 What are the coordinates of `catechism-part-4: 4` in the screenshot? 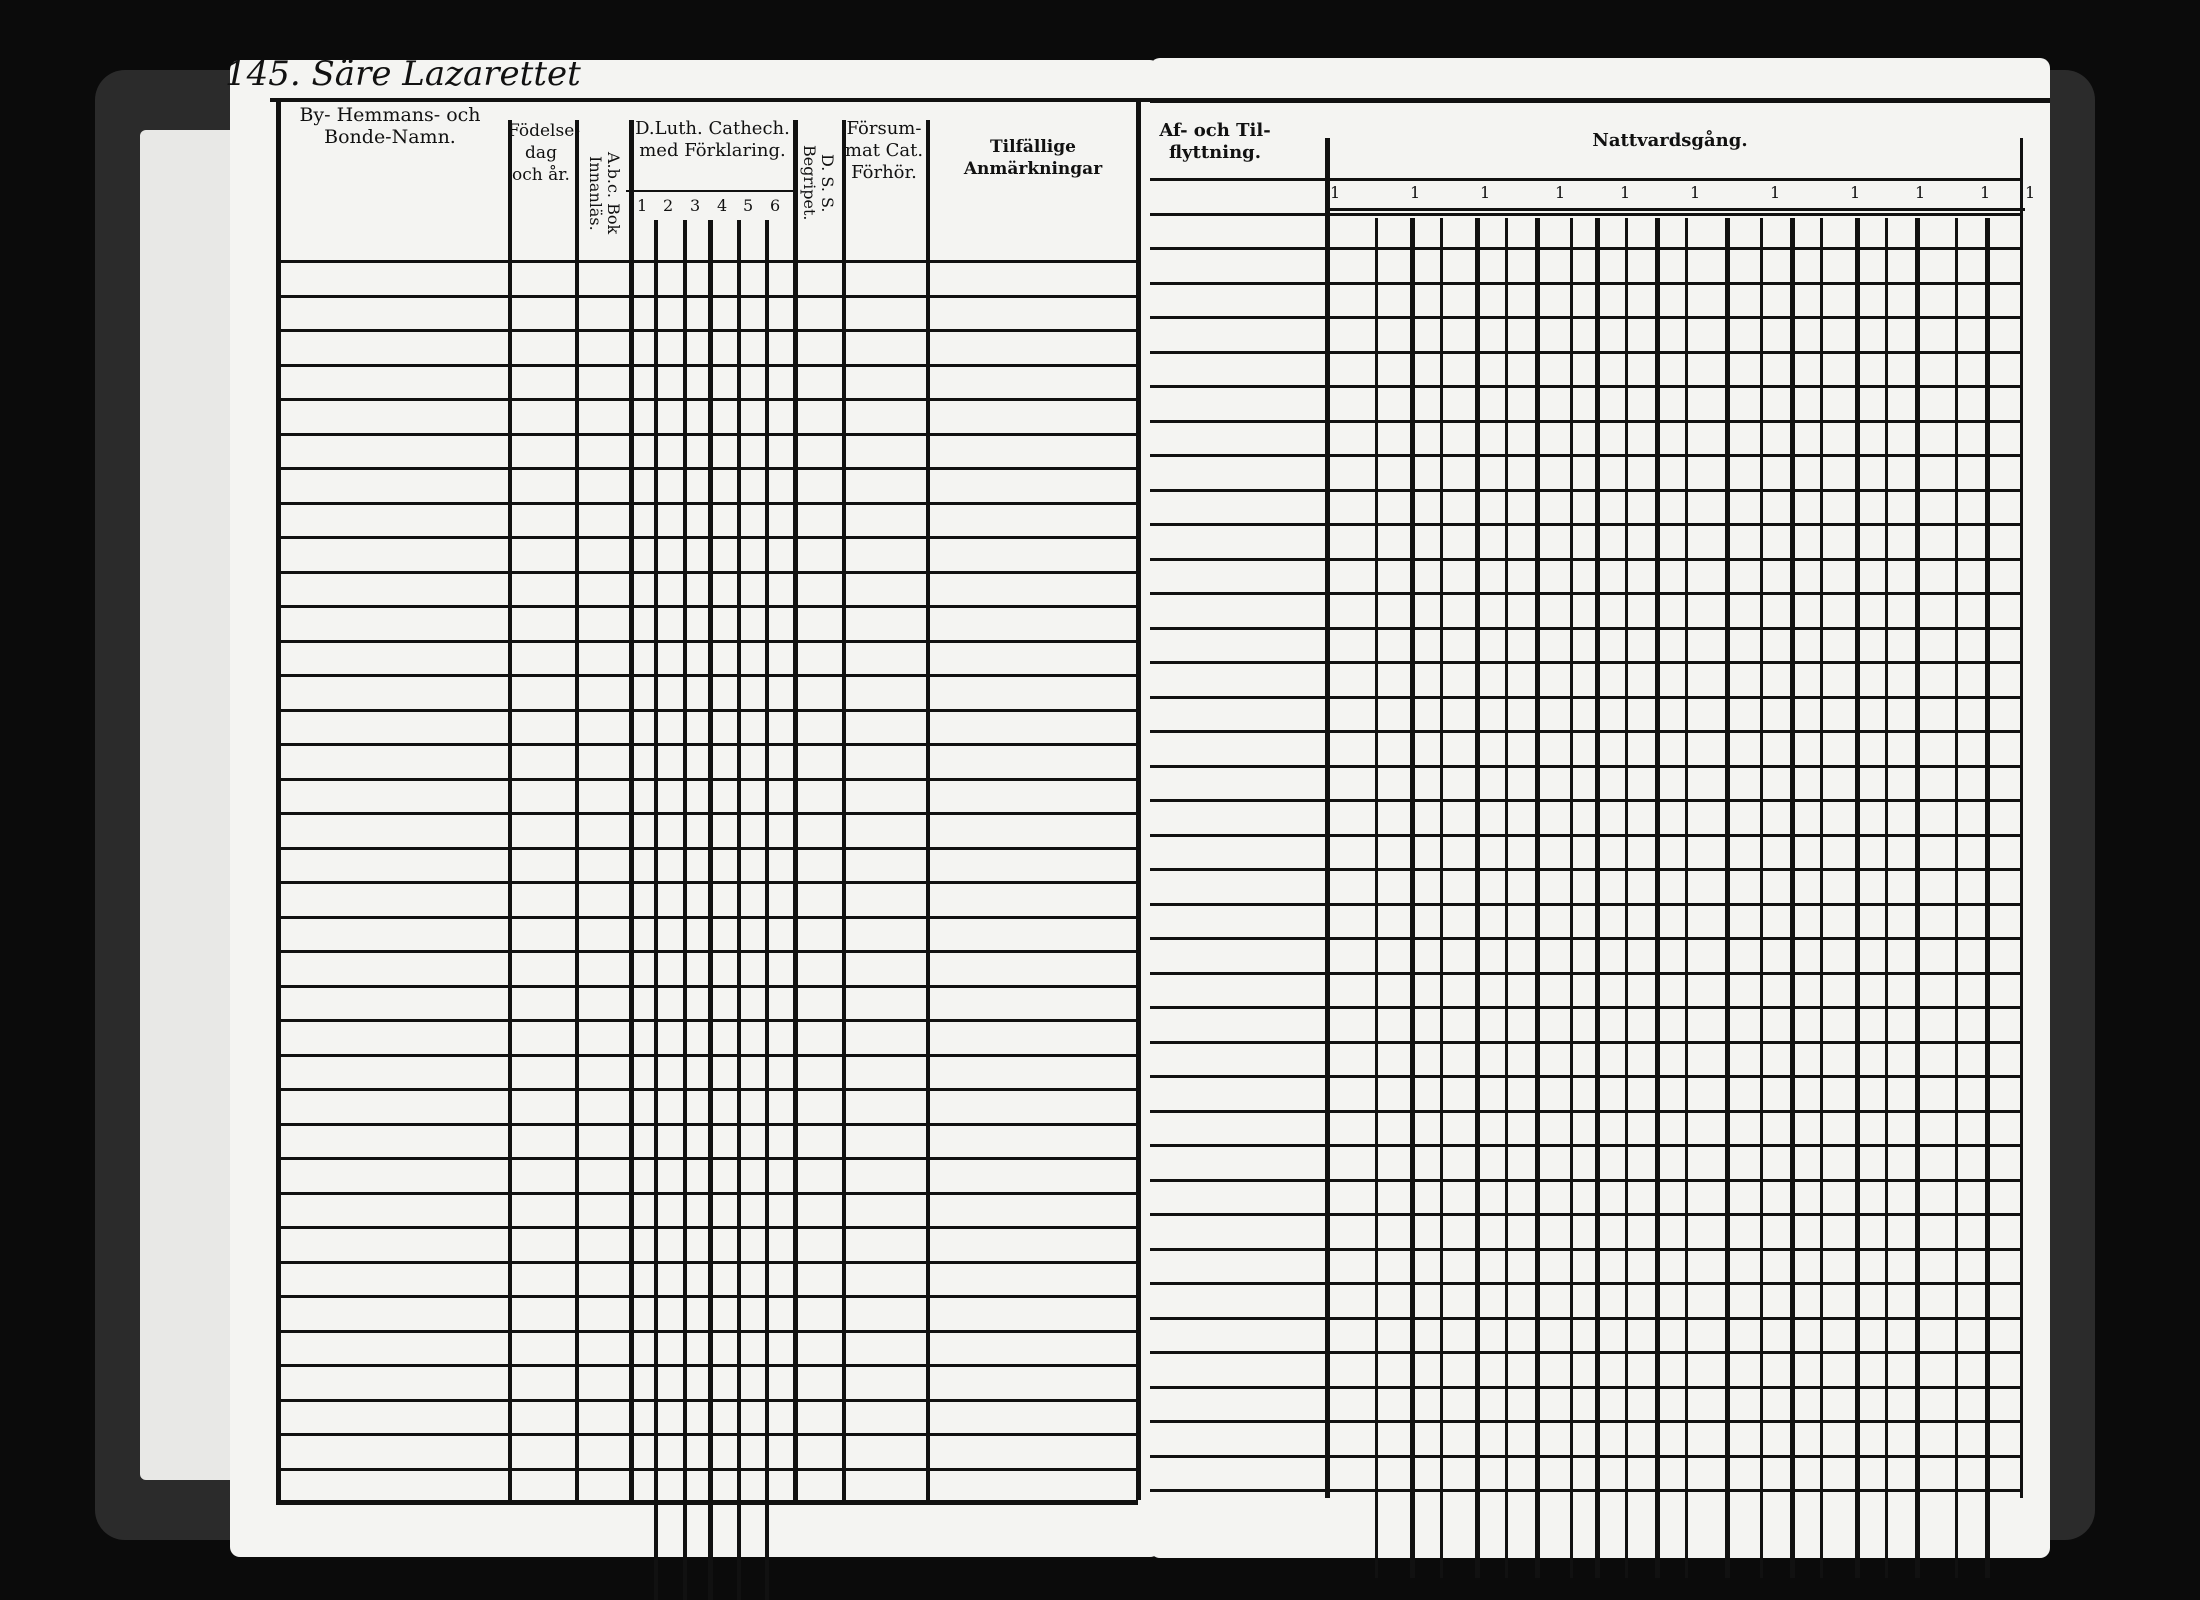 It's located at (722, 205).